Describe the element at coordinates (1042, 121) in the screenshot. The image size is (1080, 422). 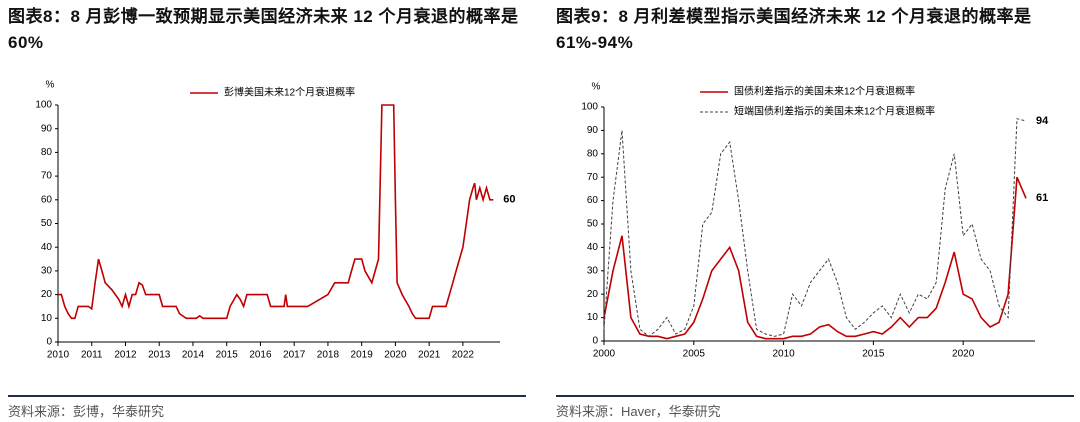
I see `end-label: 94` at that location.